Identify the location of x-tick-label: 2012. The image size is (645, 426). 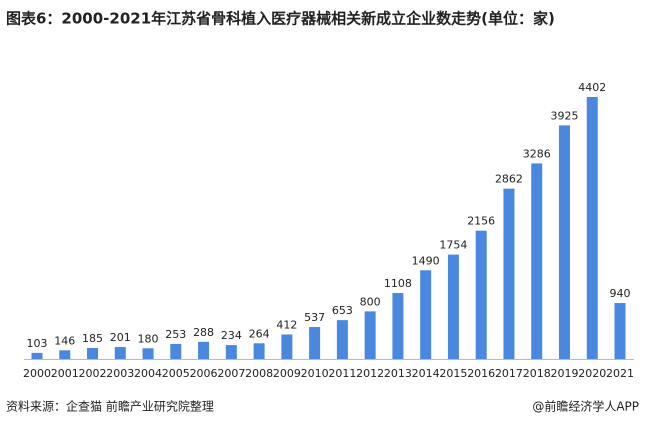
(370, 373).